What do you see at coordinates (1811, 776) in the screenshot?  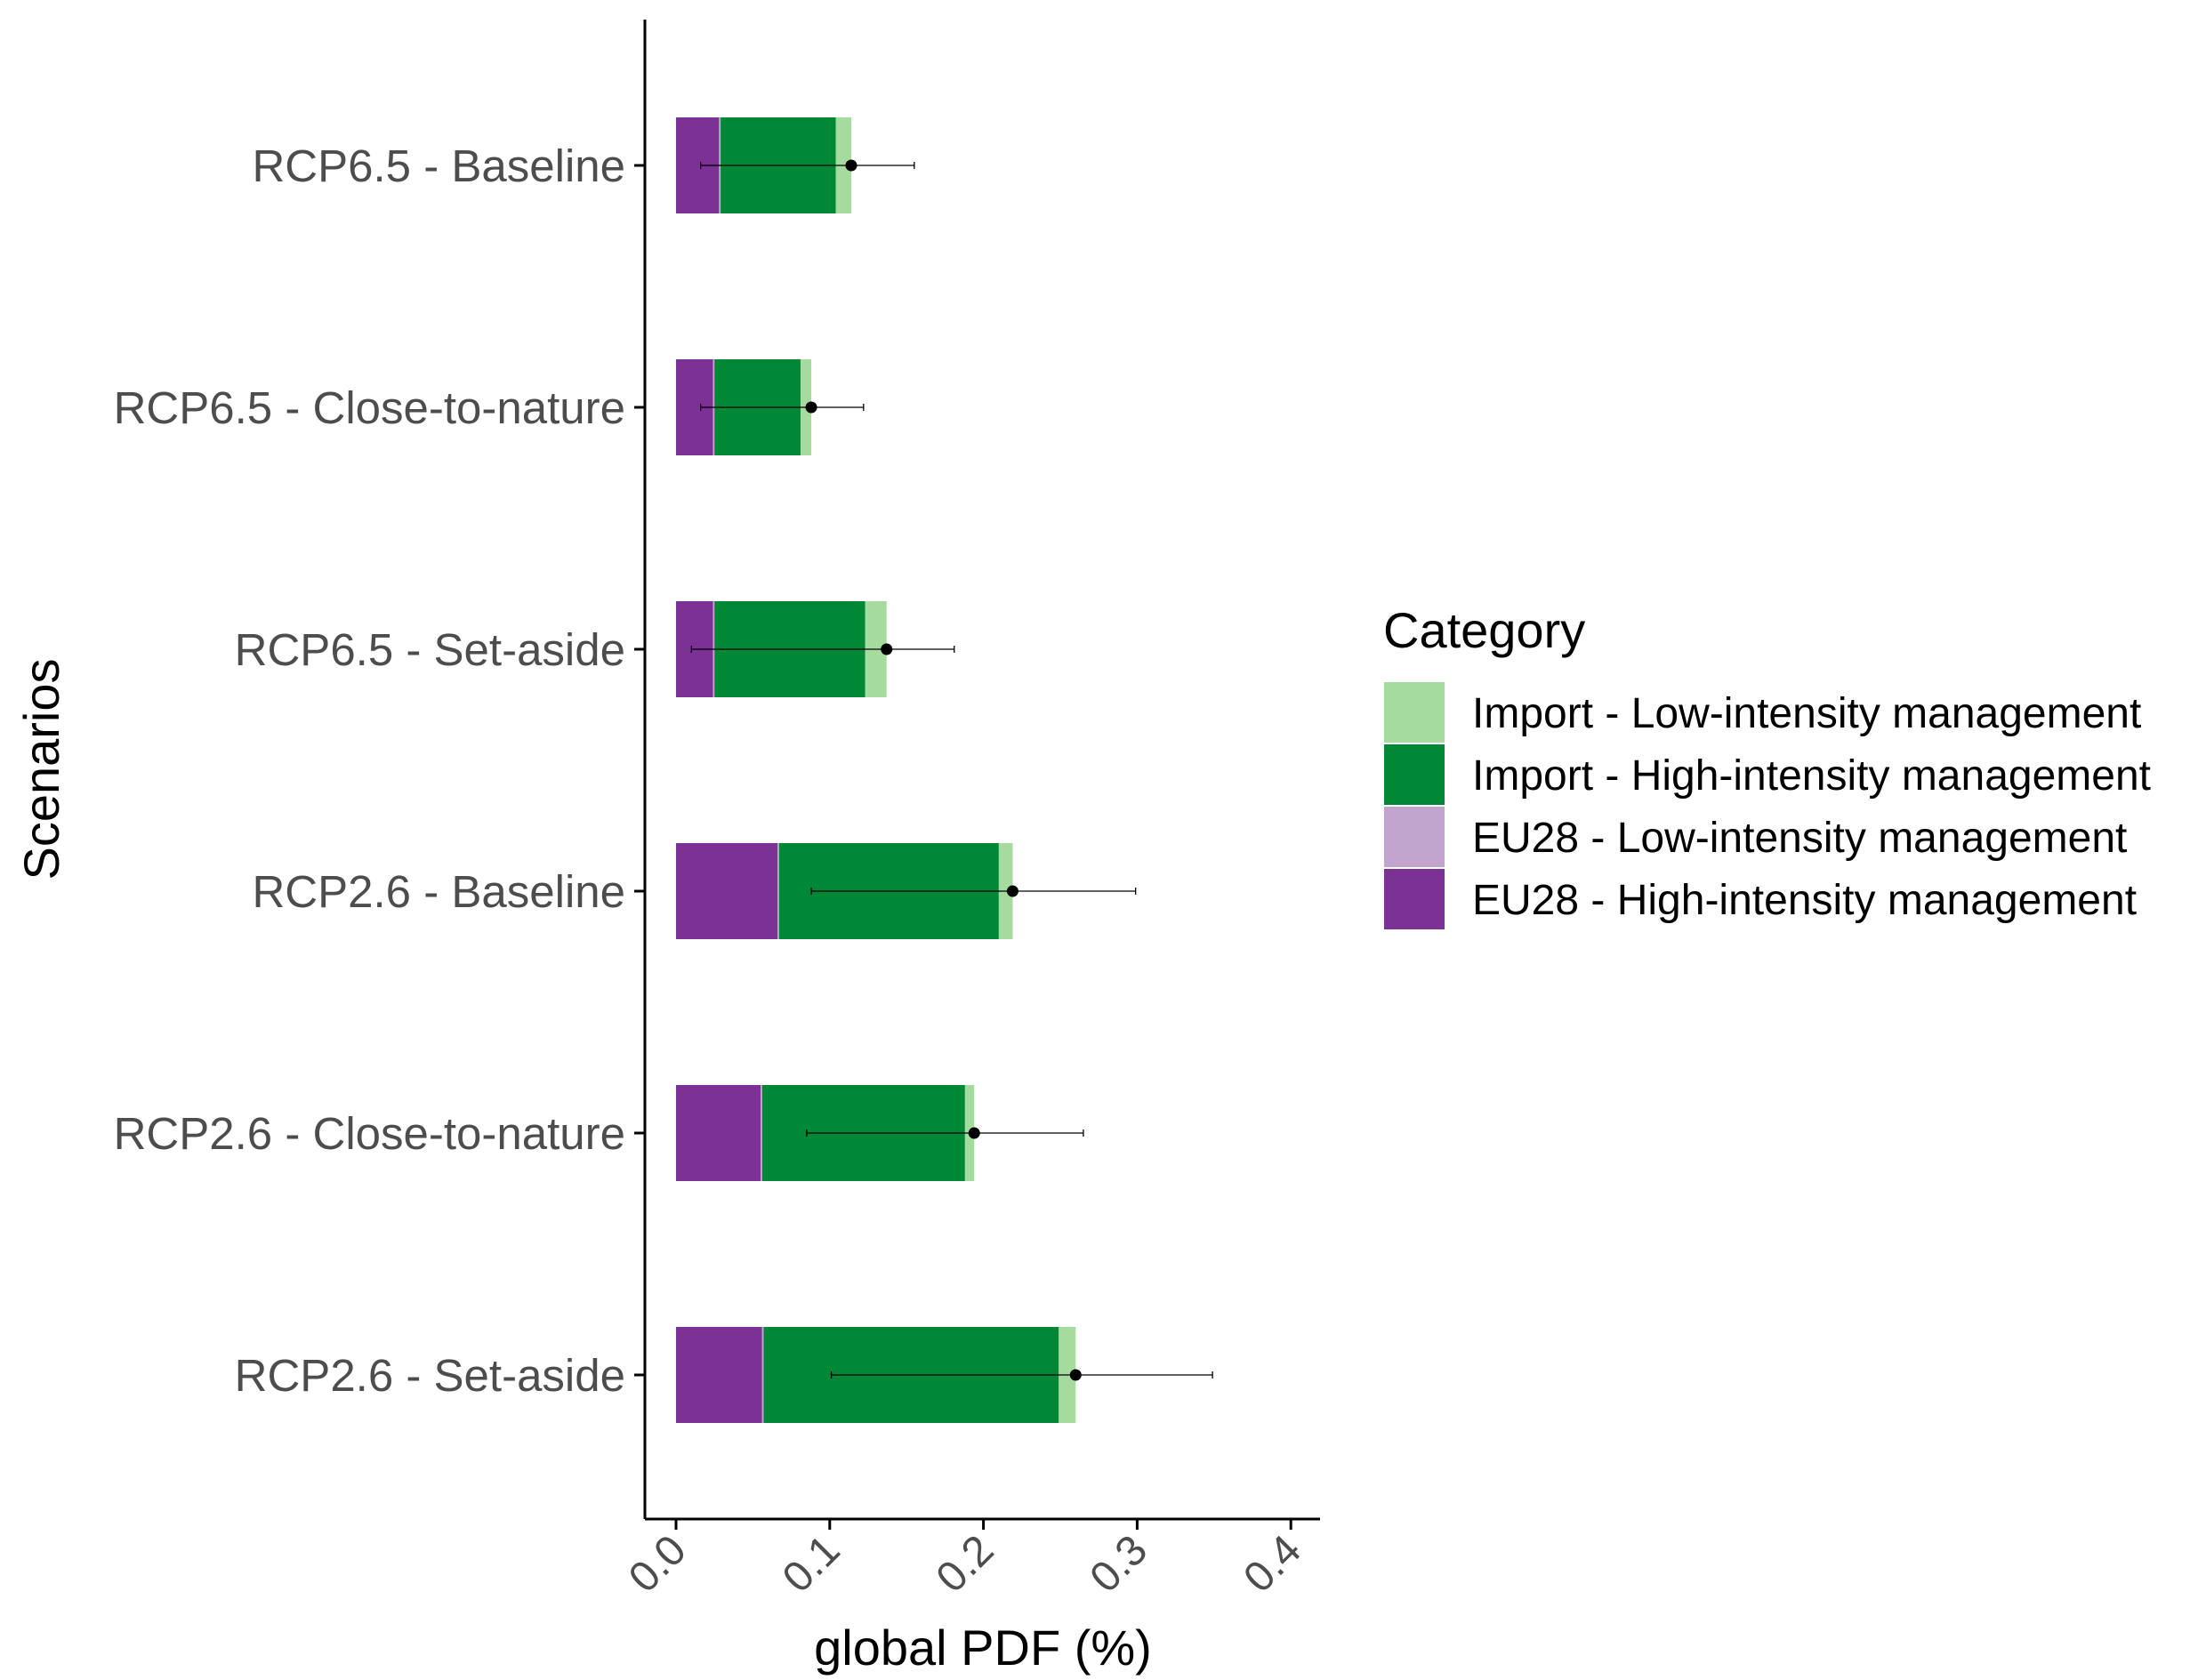 I see `legend-label: Import - High-intensity management` at bounding box center [1811, 776].